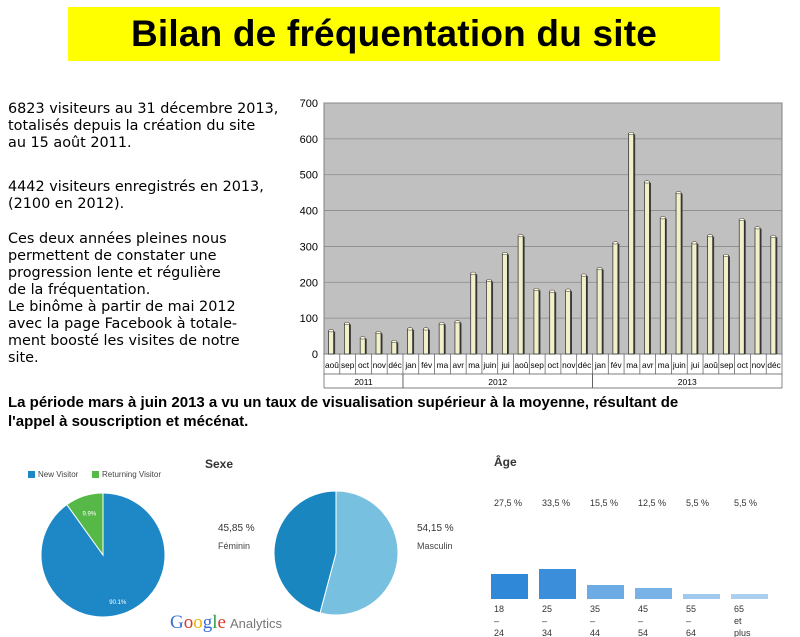  I want to click on age-percent-label: 33,5 %, so click(556, 503).